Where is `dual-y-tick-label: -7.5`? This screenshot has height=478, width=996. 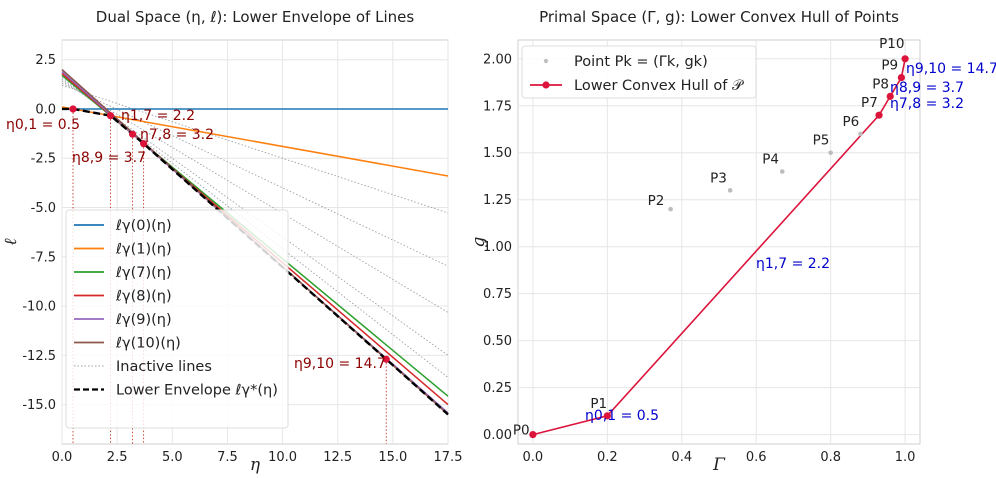 dual-y-tick-label: -7.5 is located at coordinates (43, 257).